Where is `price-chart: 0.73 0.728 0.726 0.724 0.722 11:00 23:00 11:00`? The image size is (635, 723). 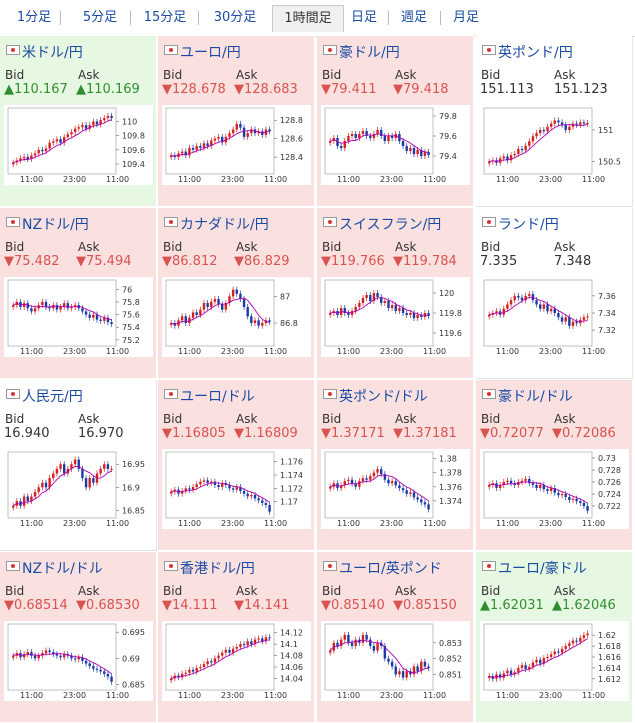 price-chart: 0.73 0.728 0.726 0.724 0.722 11:00 23:00 11:00 is located at coordinates (554, 489).